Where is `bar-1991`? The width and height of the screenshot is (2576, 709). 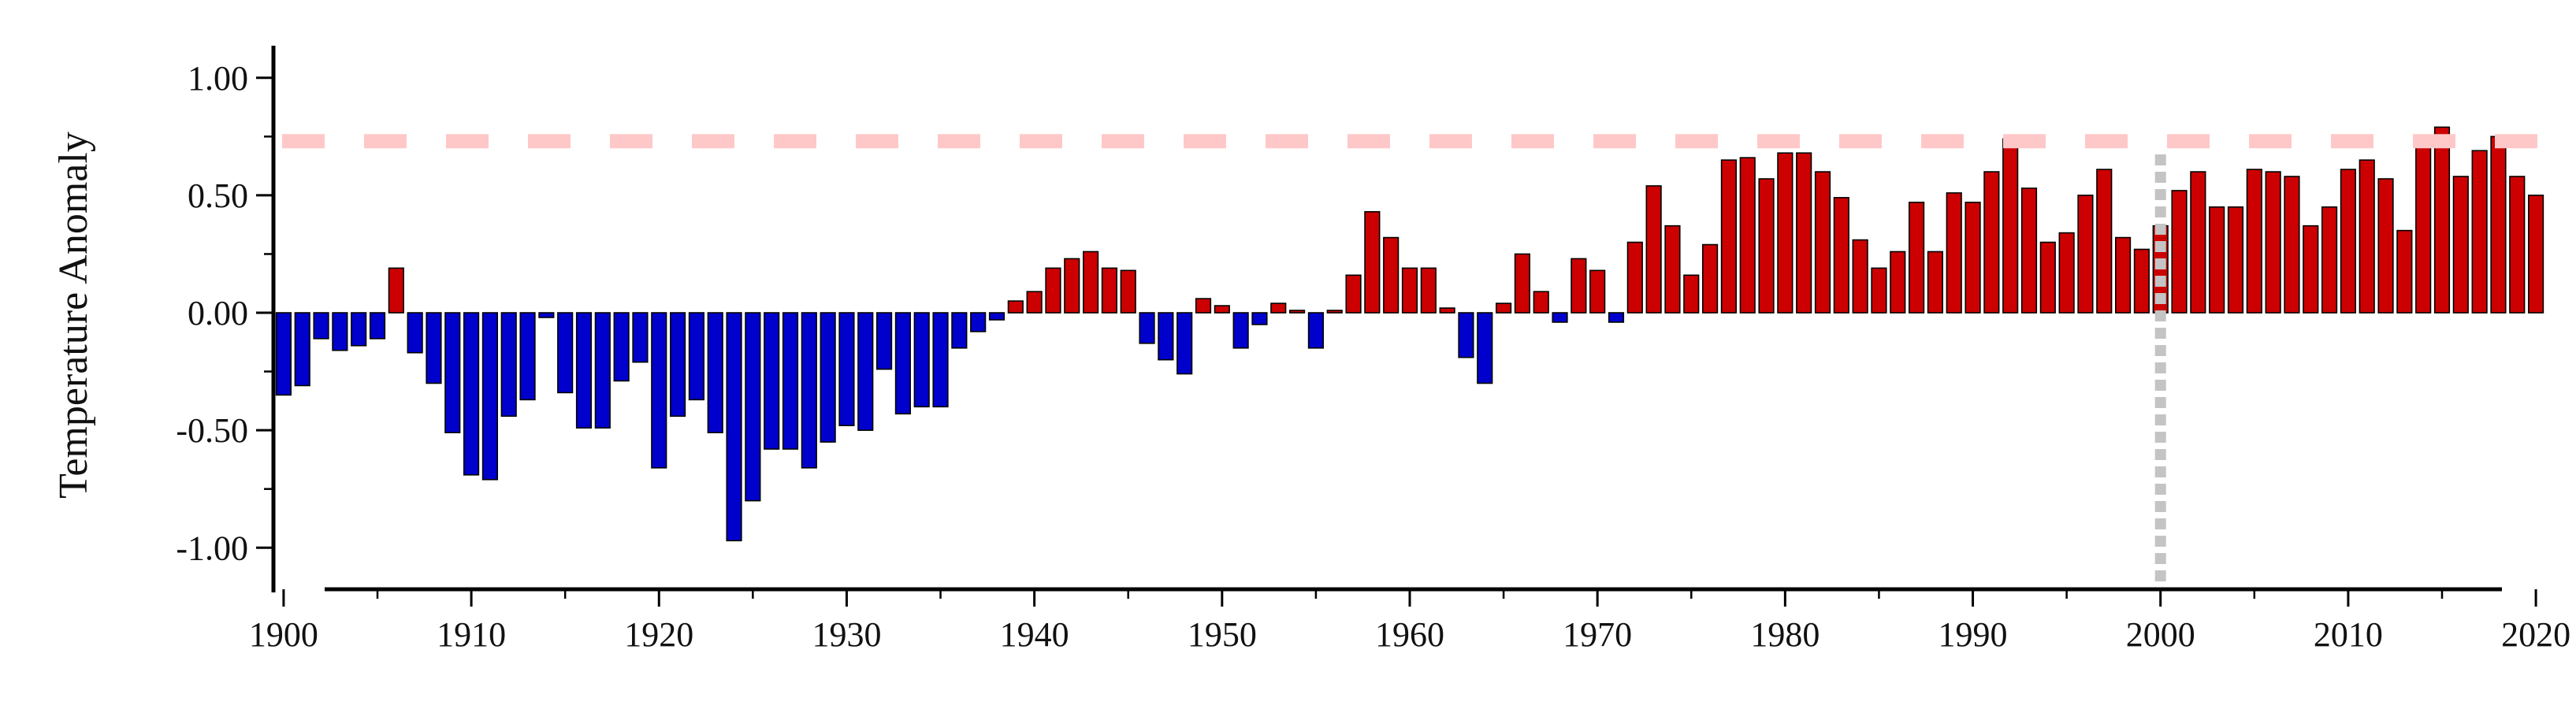 bar-1991 is located at coordinates (1991, 242).